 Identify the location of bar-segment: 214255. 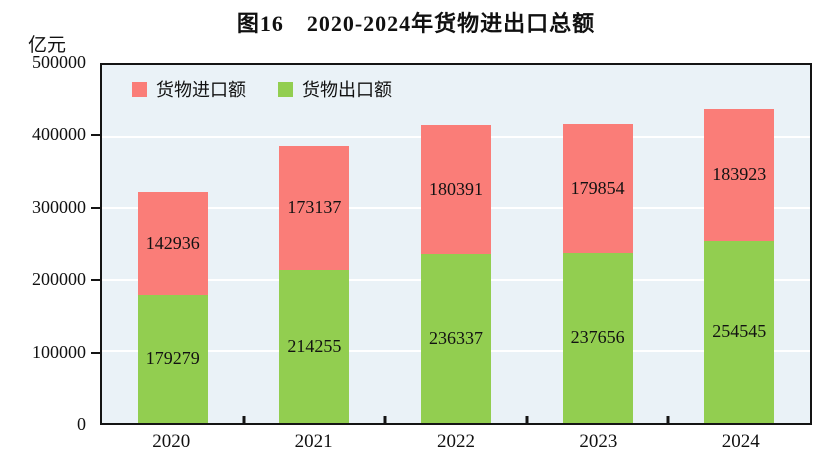
(314, 346).